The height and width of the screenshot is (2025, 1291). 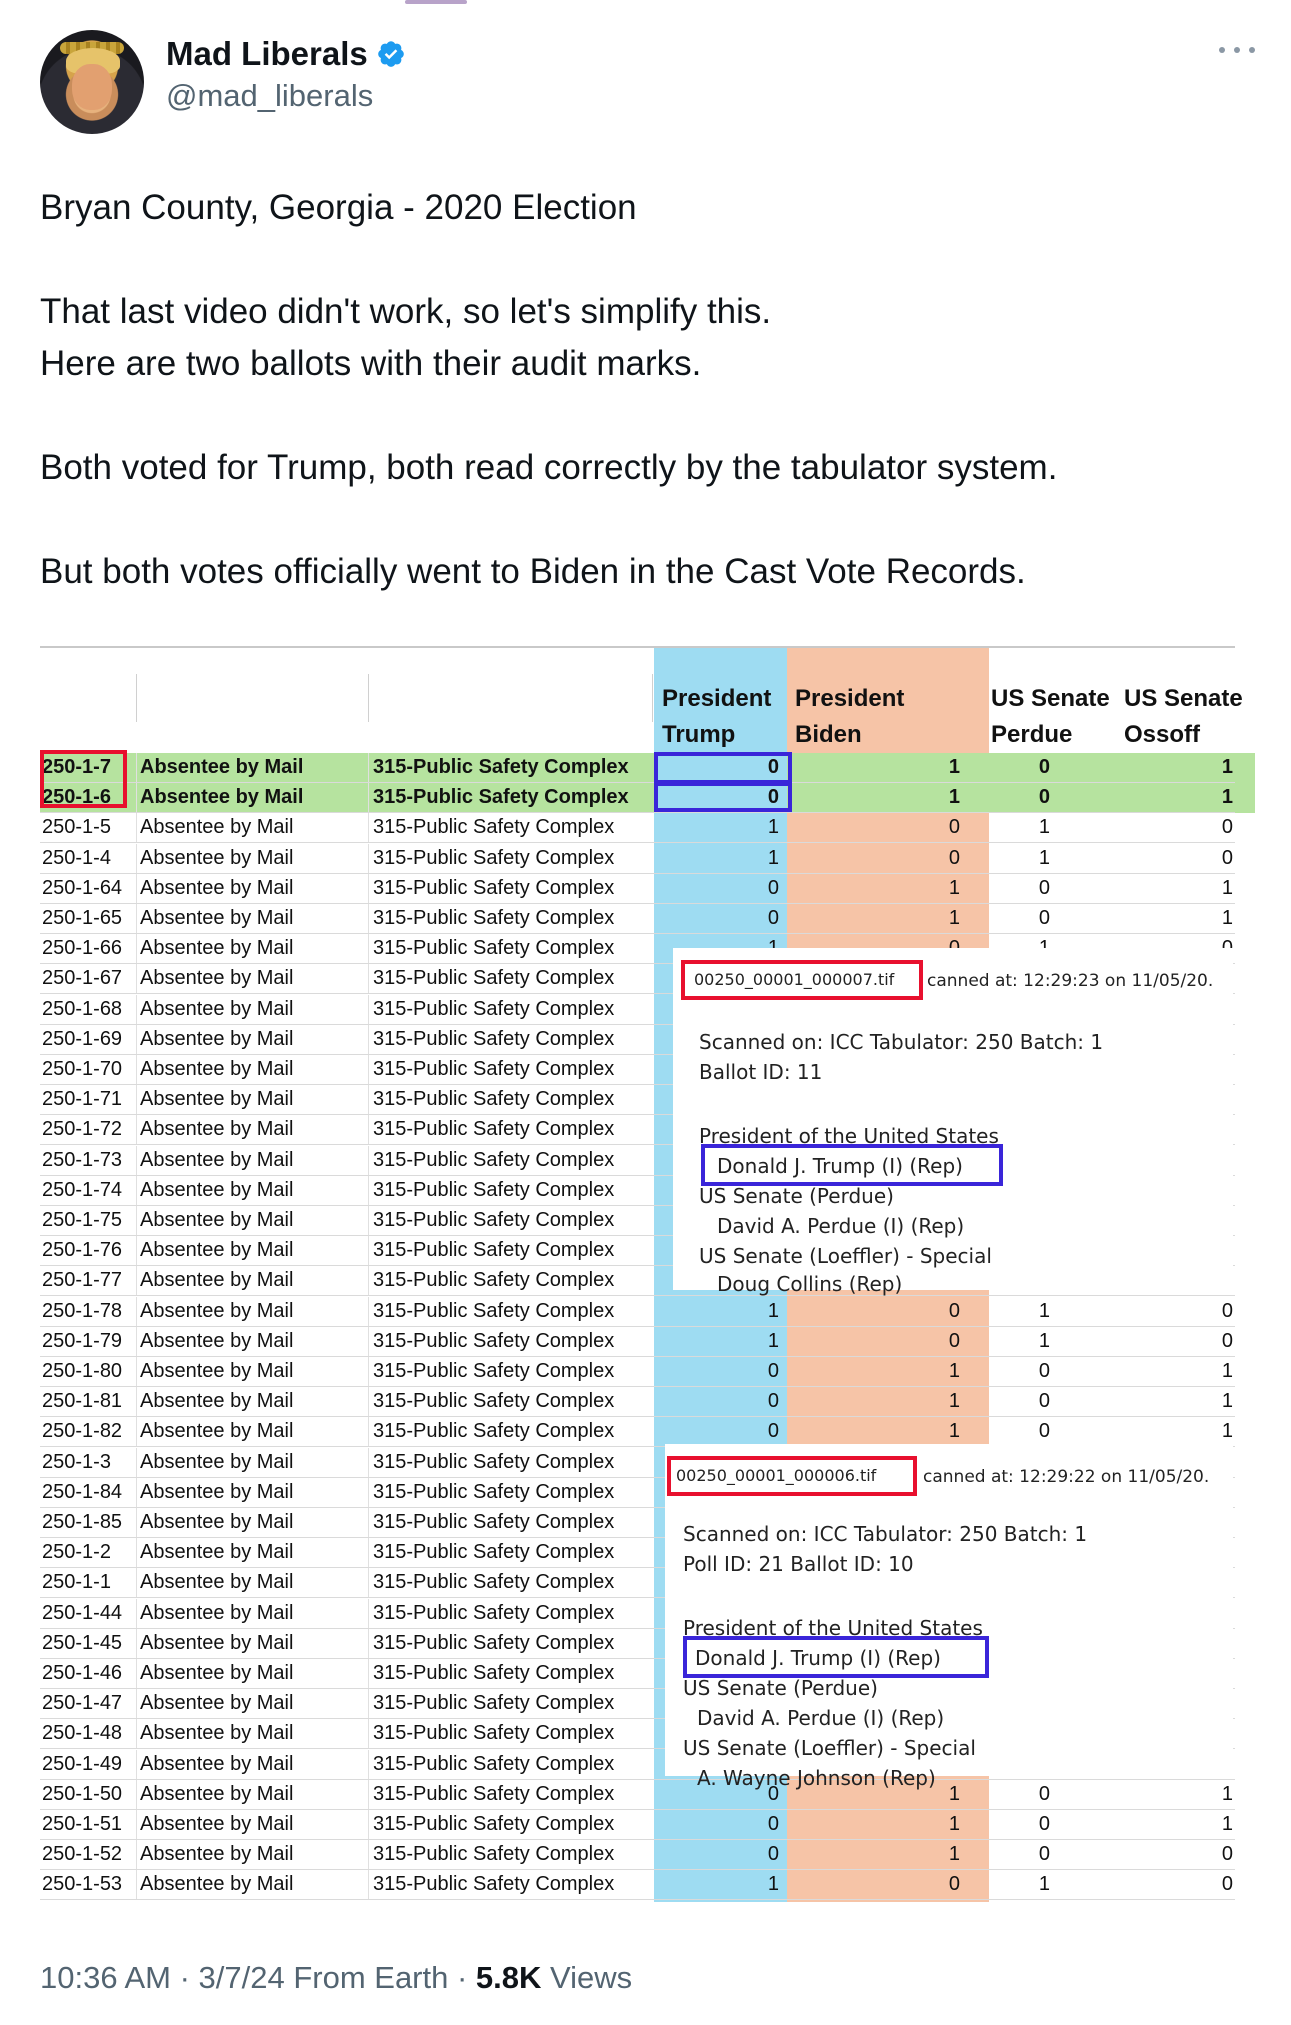 What do you see at coordinates (82, 887) in the screenshot?
I see `cell-id: 250-1-64` at bounding box center [82, 887].